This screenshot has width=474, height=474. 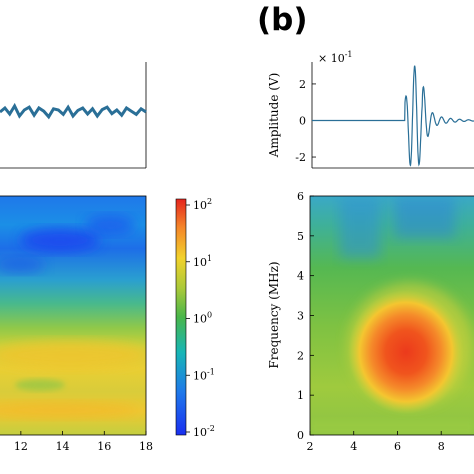 I want to click on right-spectrogram-y-axis: 0 1 2 3 4 5 6, so click(x=305, y=316).